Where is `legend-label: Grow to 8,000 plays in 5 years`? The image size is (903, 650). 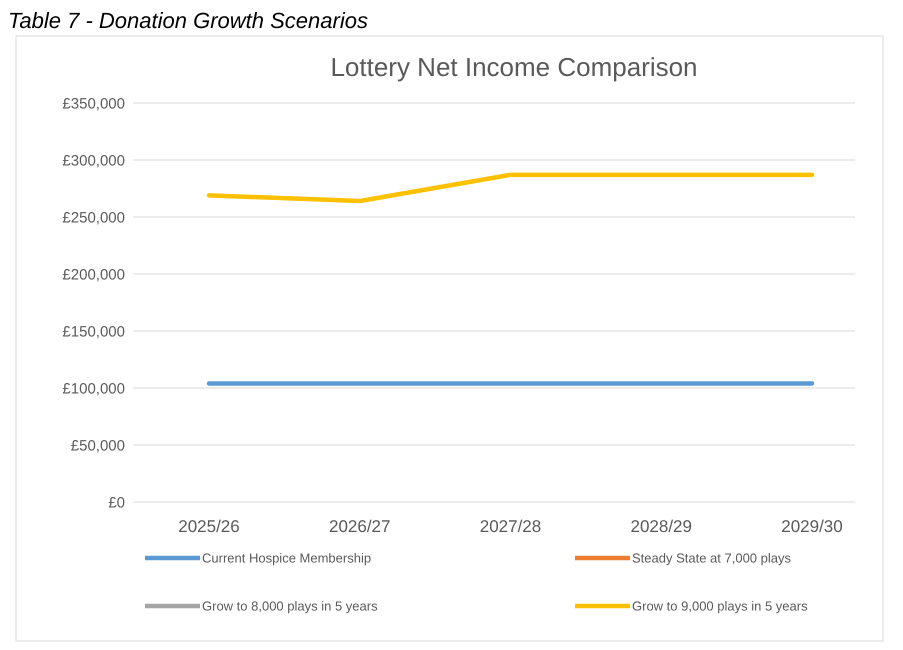
legend-label: Grow to 8,000 plays in 5 years is located at coordinates (290, 606).